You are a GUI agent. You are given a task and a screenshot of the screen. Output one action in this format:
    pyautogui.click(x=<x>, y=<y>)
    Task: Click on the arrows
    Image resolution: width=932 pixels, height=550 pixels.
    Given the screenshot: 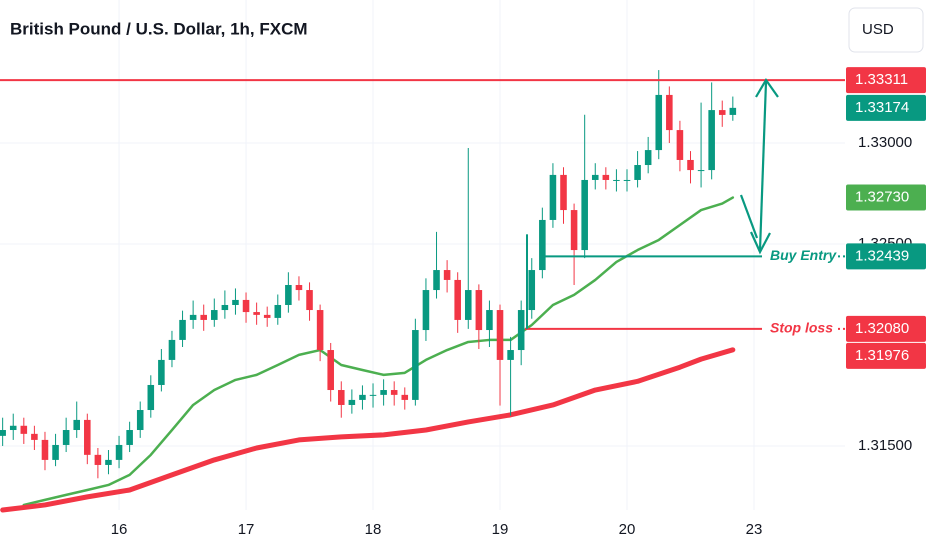 What is the action you would take?
    pyautogui.click(x=759, y=166)
    